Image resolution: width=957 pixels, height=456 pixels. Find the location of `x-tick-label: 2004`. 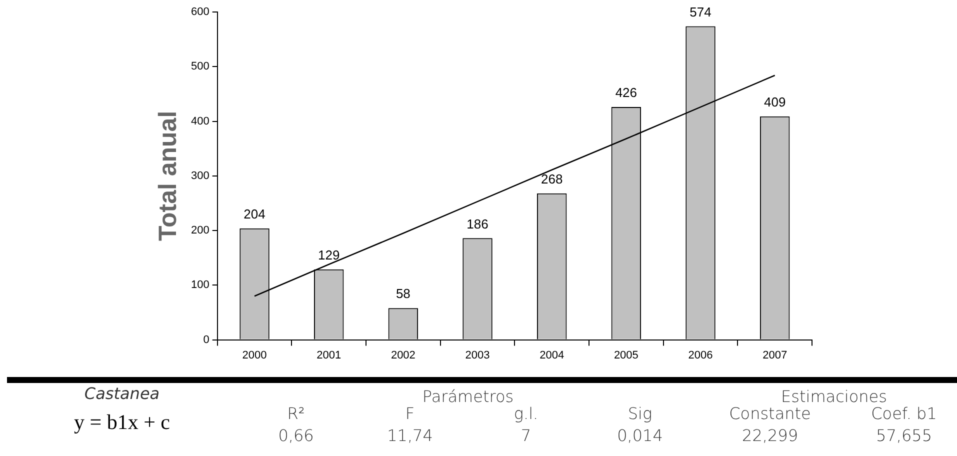

x-tick-label: 2004 is located at coordinates (552, 355).